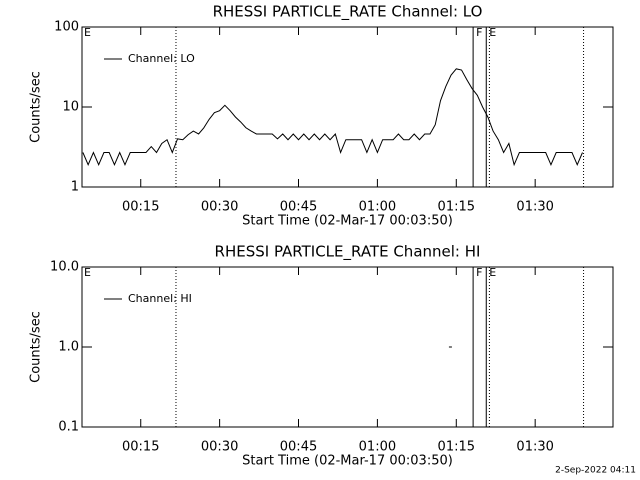  Describe the element at coordinates (64, 267) in the screenshot. I see `y-tick-label: 10.0` at that location.